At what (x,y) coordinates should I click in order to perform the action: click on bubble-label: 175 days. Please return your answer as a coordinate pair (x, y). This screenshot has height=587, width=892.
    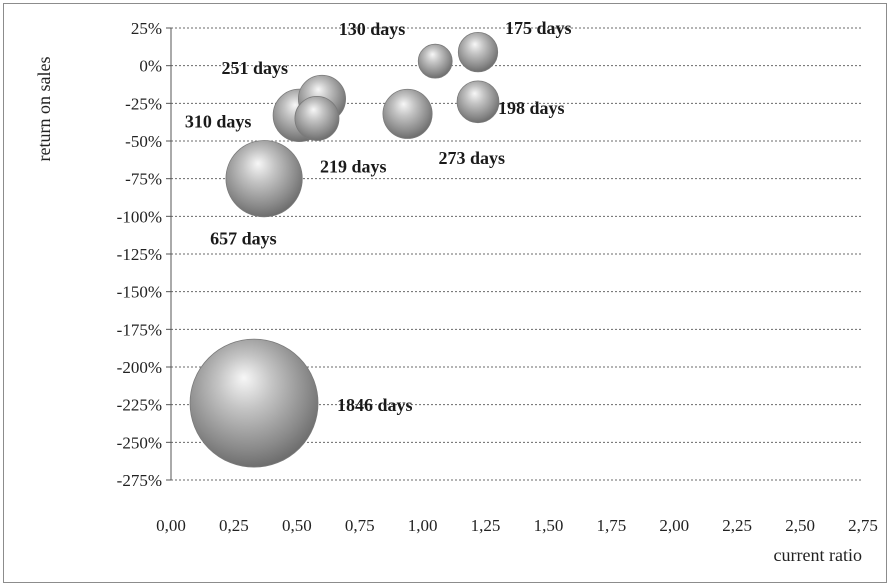
    Looking at the image, I should click on (538, 28).